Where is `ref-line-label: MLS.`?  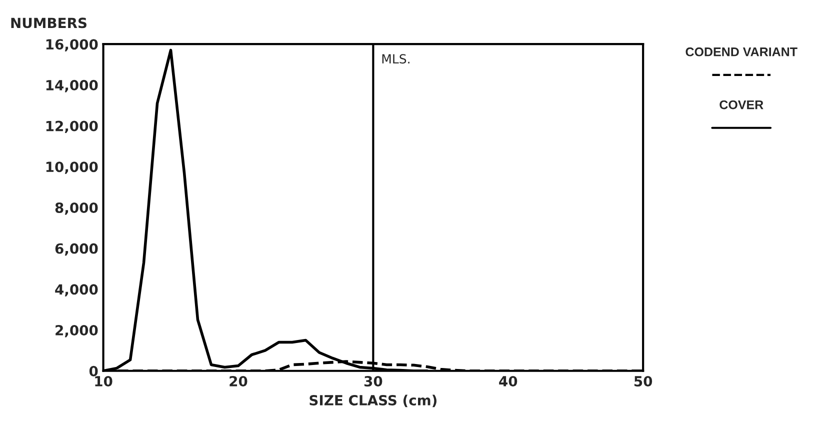
ref-line-label: MLS. is located at coordinates (396, 59).